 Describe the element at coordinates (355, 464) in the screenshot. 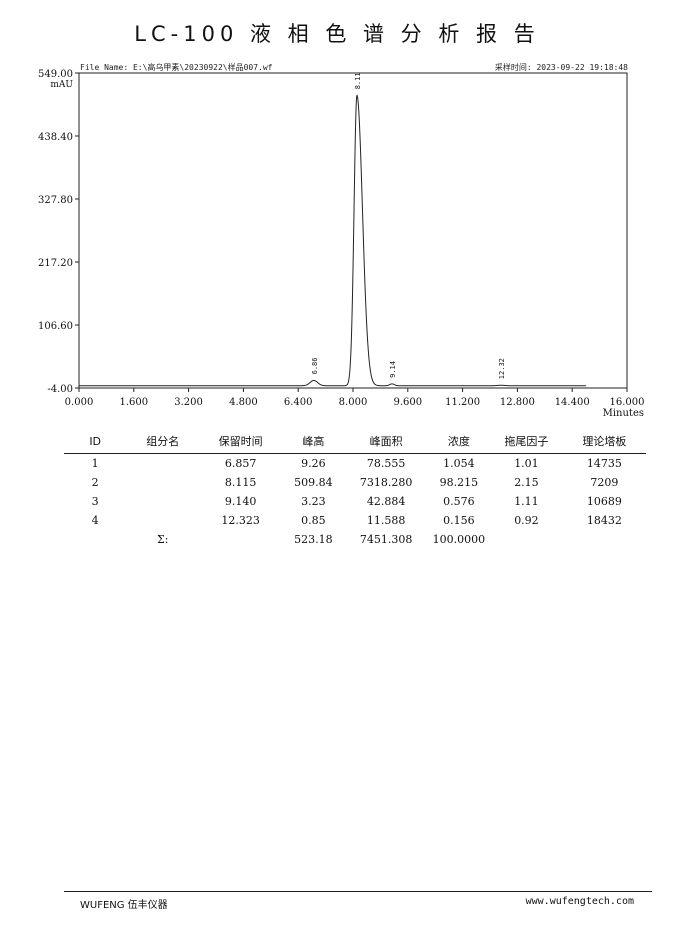

I see `table-row: 1 6.857 9.26 78.555 1.054 1.01 14735` at that location.